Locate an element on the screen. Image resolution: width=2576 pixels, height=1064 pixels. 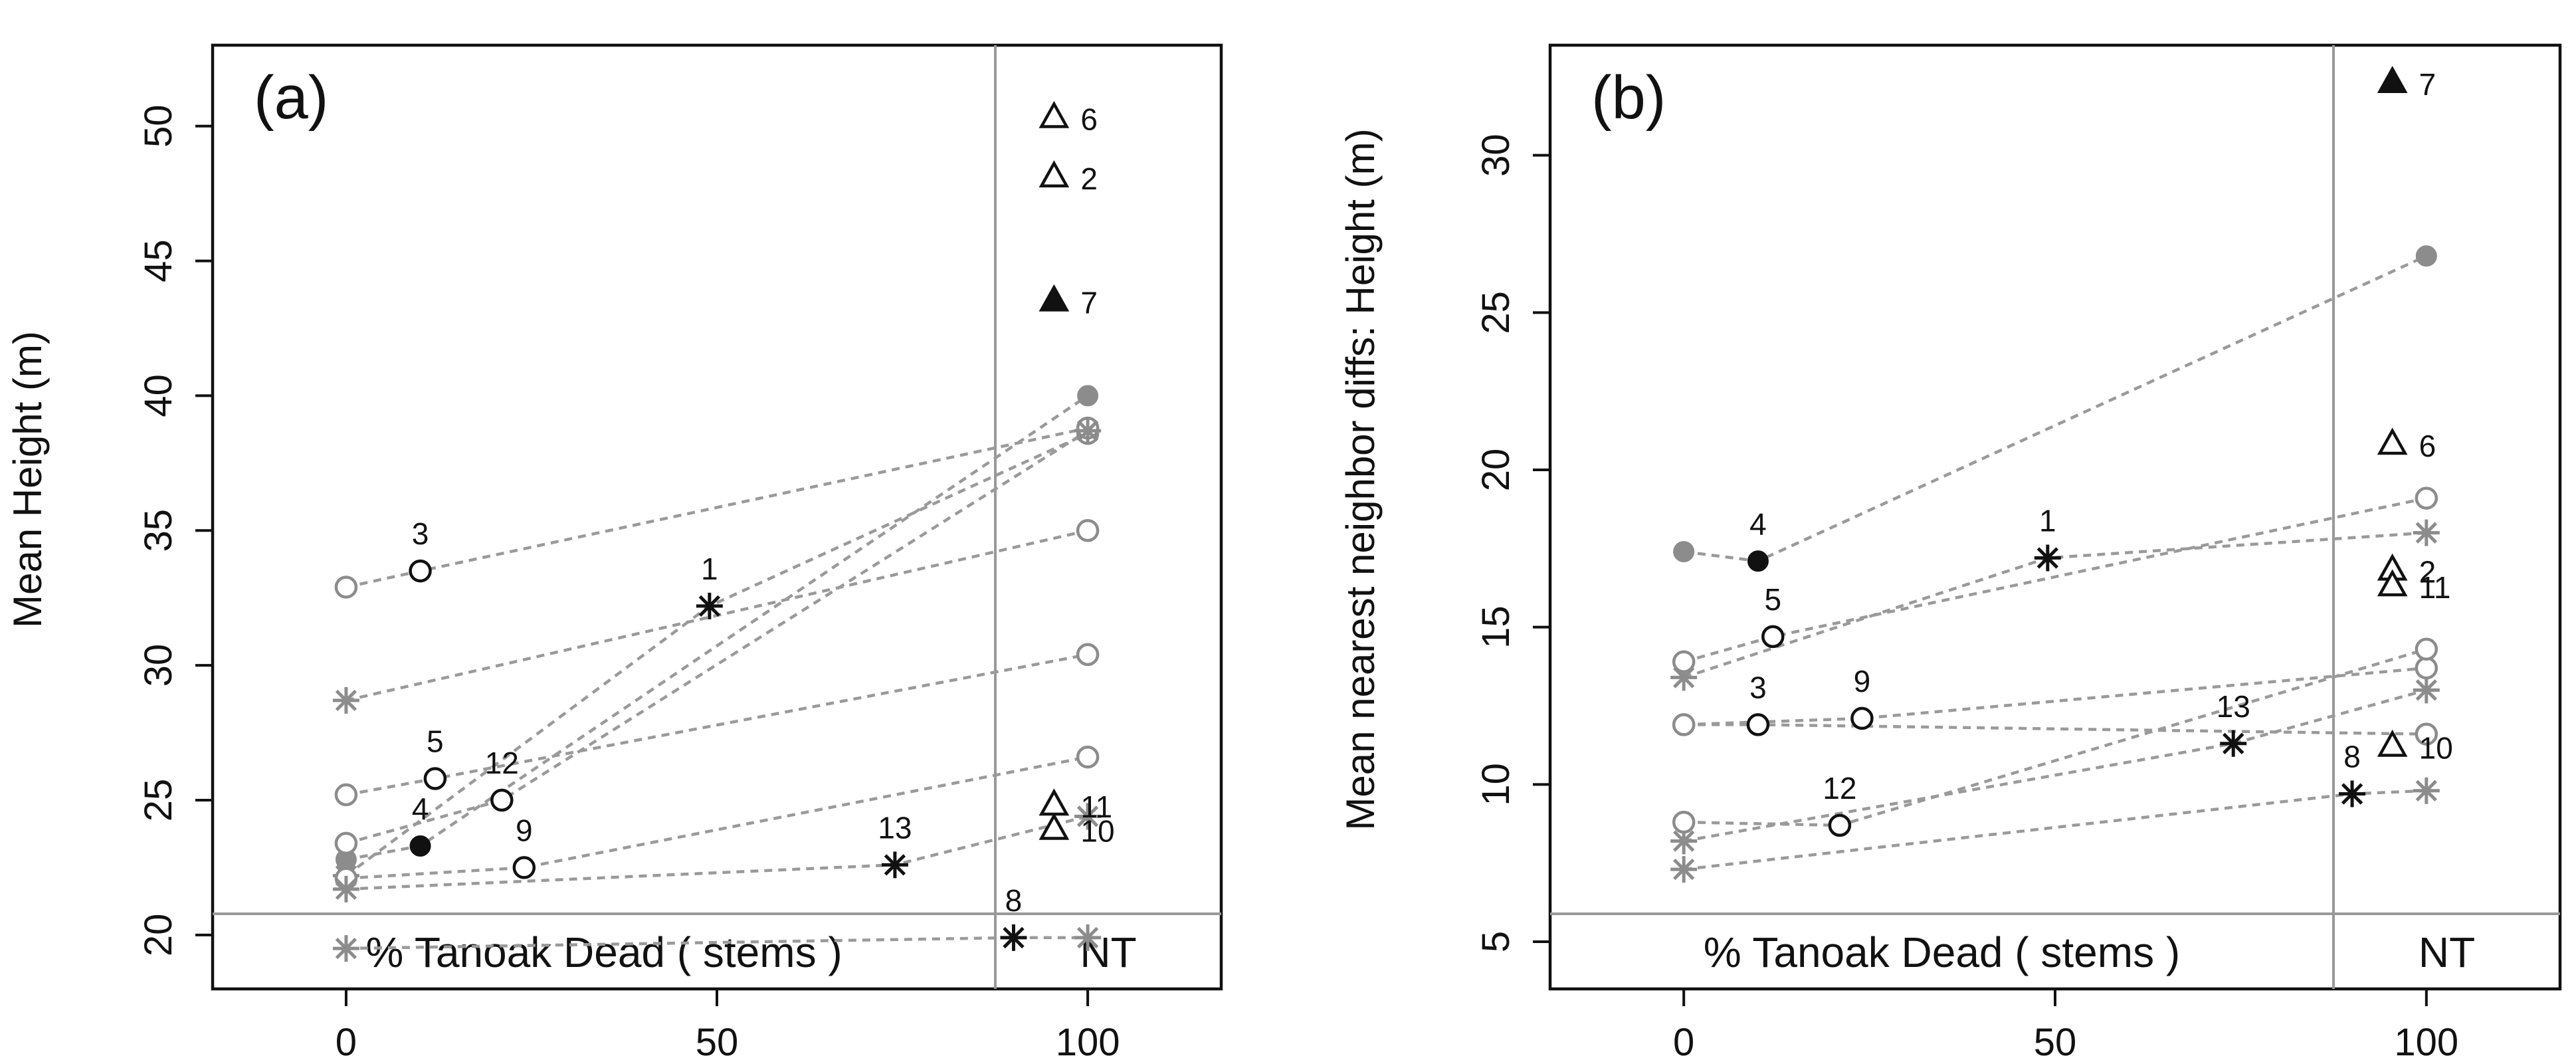
nt-point-label: 11 is located at coordinates (1096, 807).